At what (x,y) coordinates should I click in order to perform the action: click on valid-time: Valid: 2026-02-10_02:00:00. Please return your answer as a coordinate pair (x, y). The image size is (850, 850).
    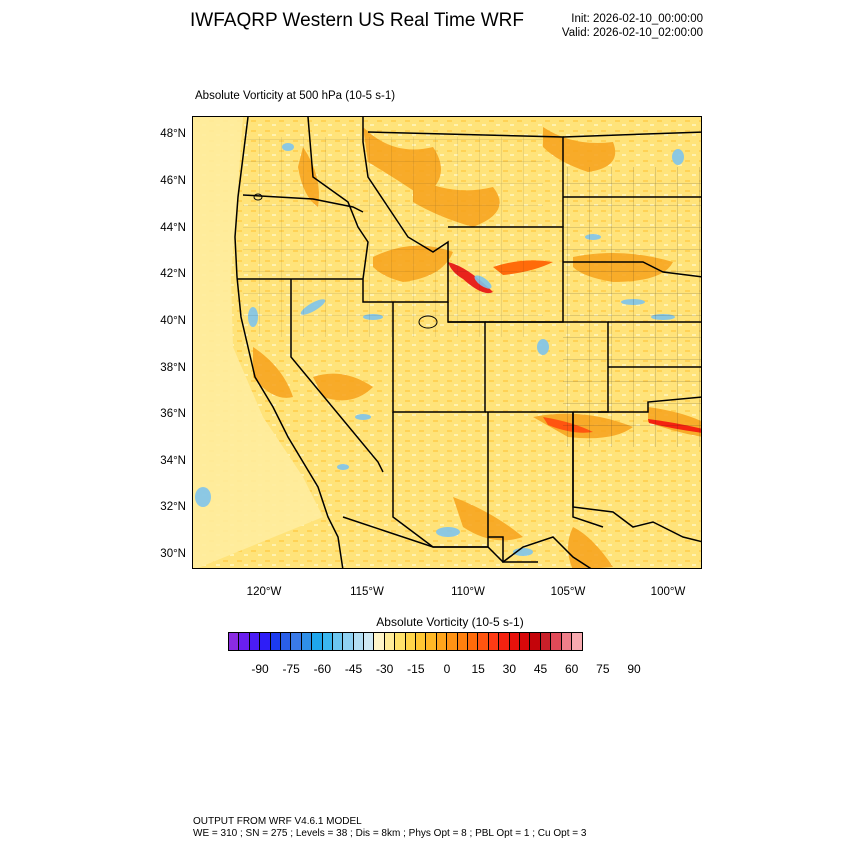
    Looking at the image, I should click on (632, 33).